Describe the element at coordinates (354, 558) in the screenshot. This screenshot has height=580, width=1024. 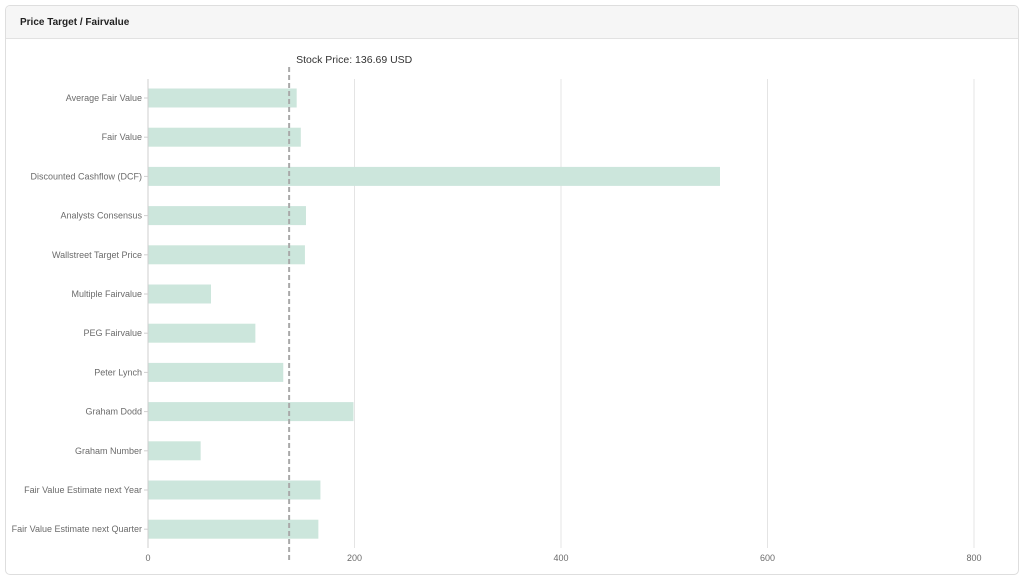
I see `x-tick-label-200: 200` at that location.